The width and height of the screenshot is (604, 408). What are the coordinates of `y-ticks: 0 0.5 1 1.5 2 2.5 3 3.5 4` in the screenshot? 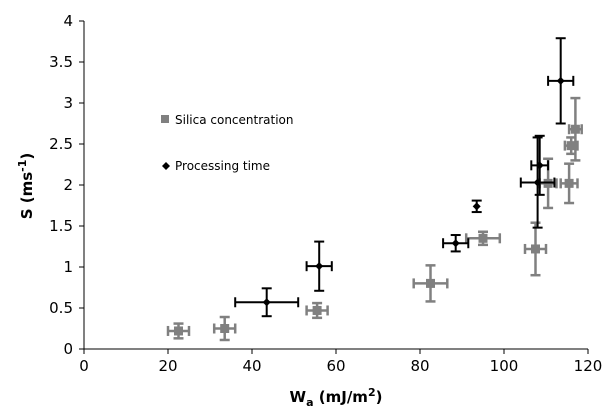 It's located at (66, 185).